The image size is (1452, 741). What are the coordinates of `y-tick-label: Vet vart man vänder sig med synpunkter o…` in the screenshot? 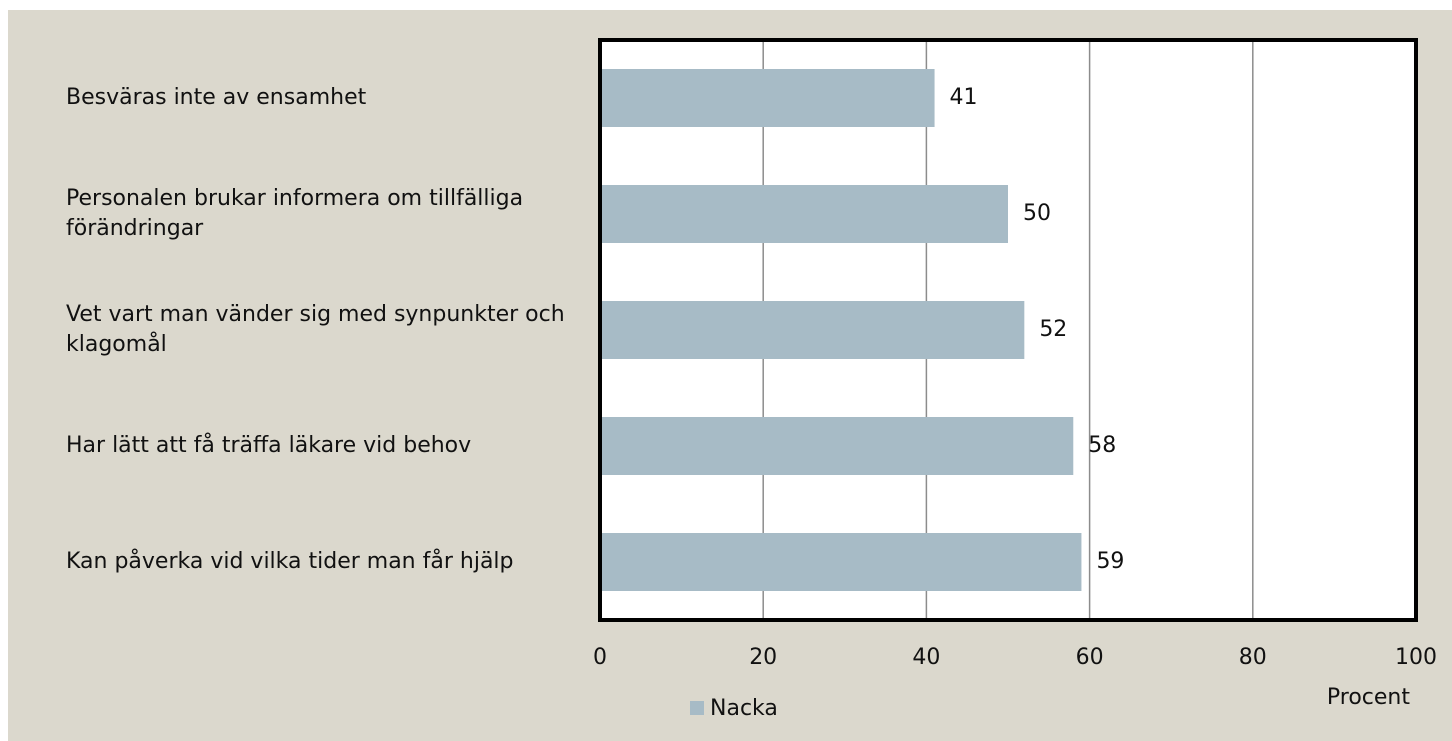 It's located at (315, 329).